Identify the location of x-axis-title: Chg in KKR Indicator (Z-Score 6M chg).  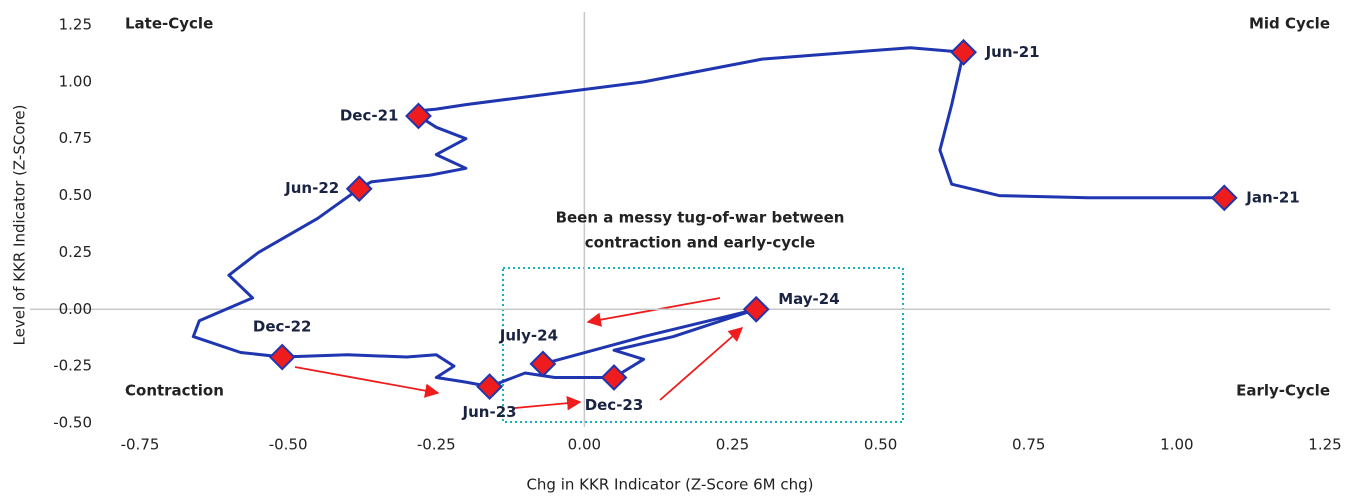
(669, 485).